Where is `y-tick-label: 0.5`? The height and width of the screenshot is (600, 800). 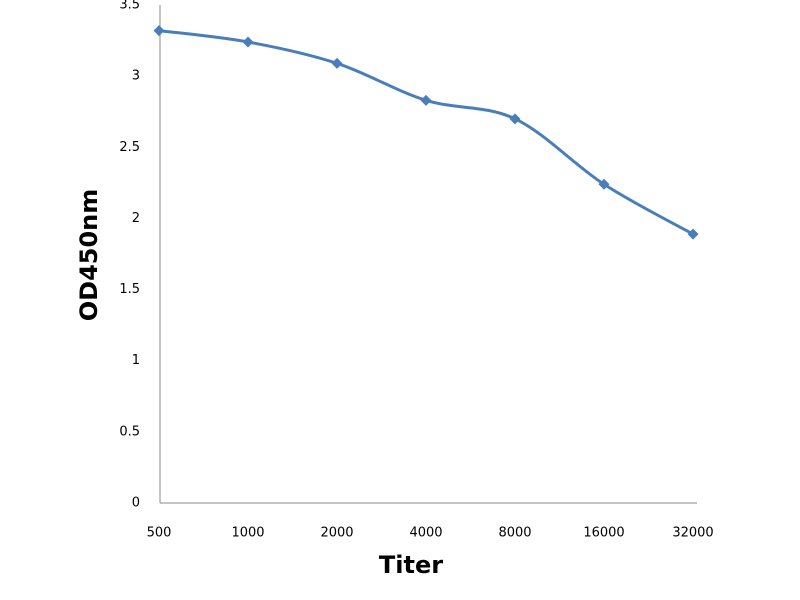 y-tick-label: 0.5 is located at coordinates (129, 431).